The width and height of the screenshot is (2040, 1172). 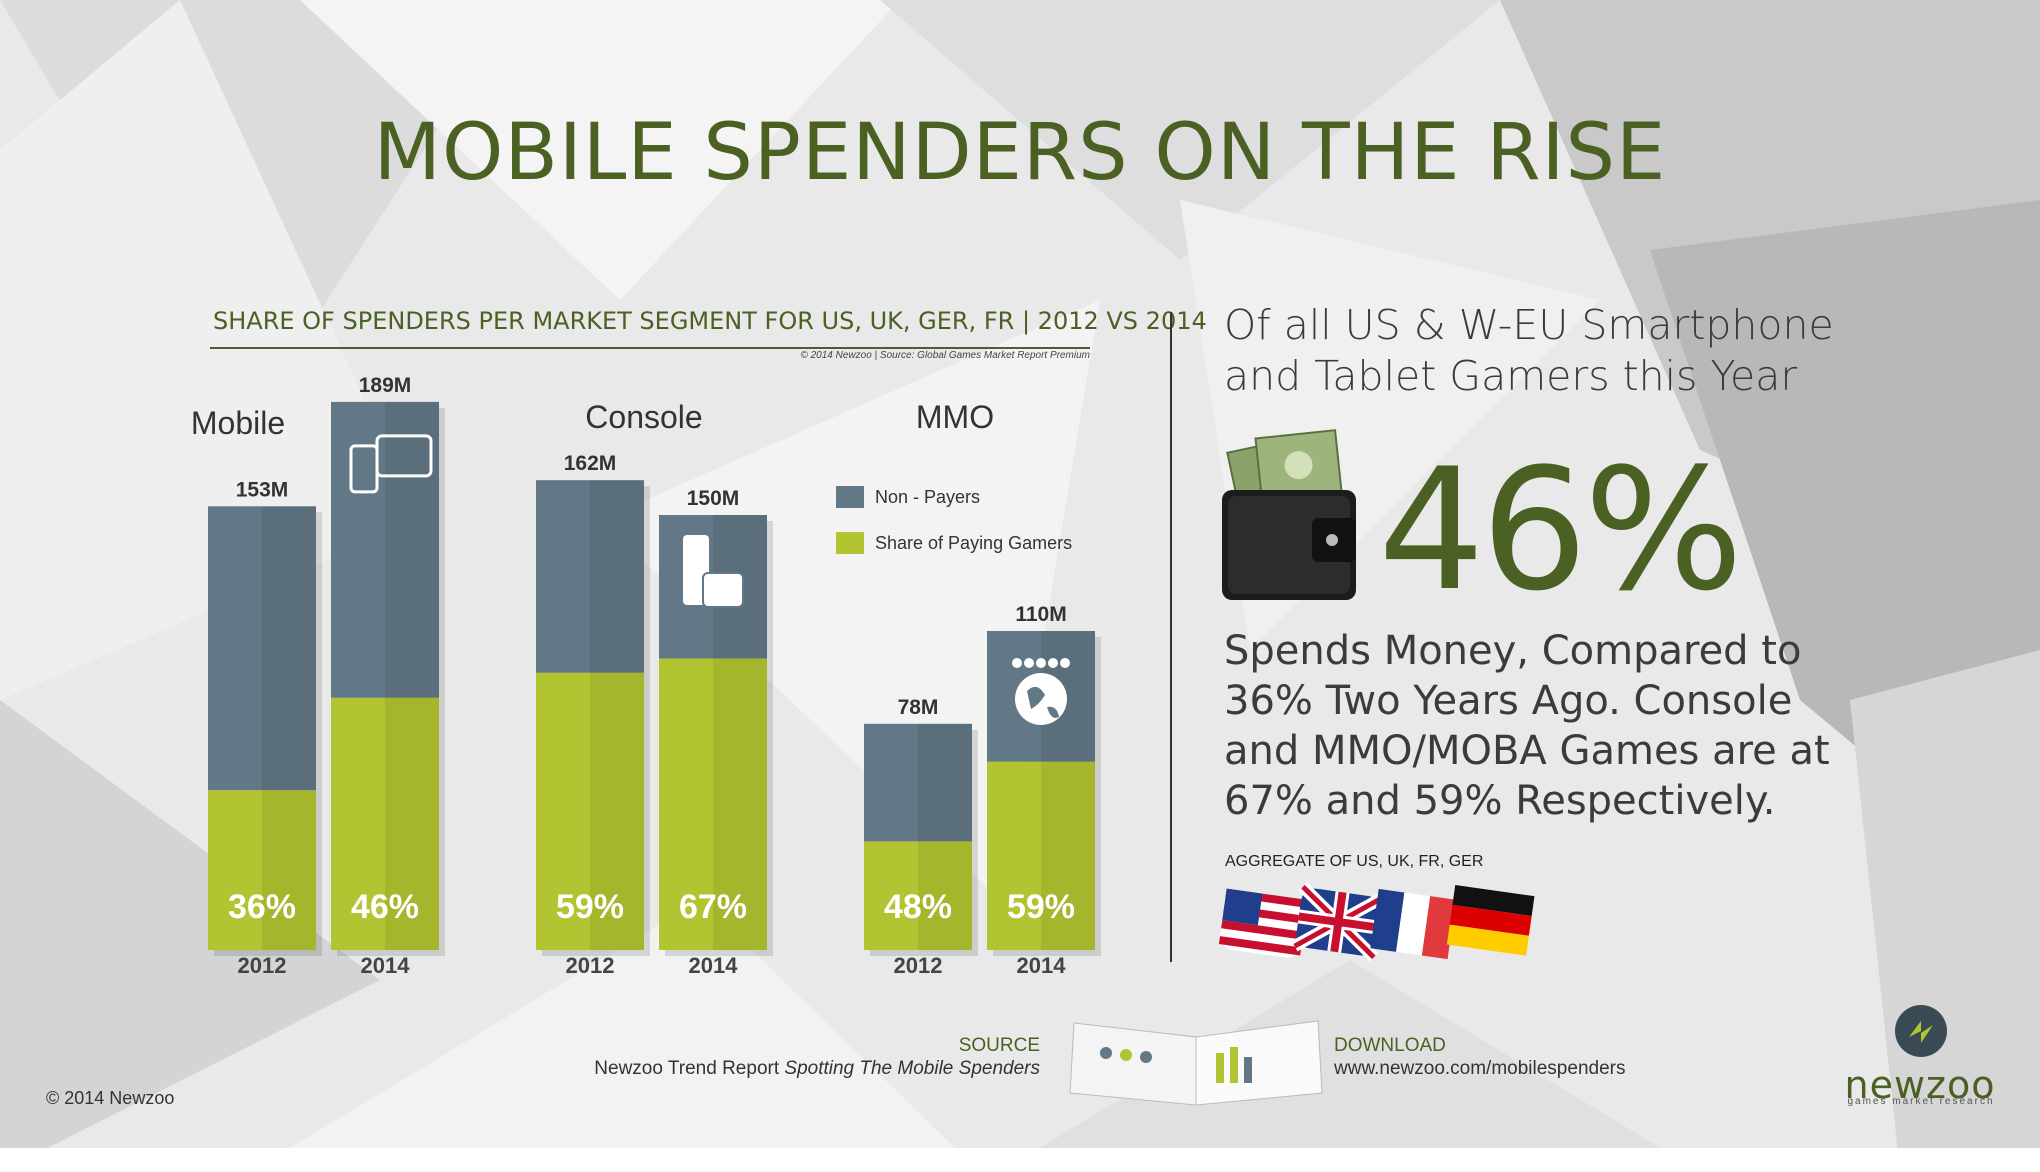 I want to click on download-link: www.newzoo.com/mobilespenders, so click(x=1480, y=1068).